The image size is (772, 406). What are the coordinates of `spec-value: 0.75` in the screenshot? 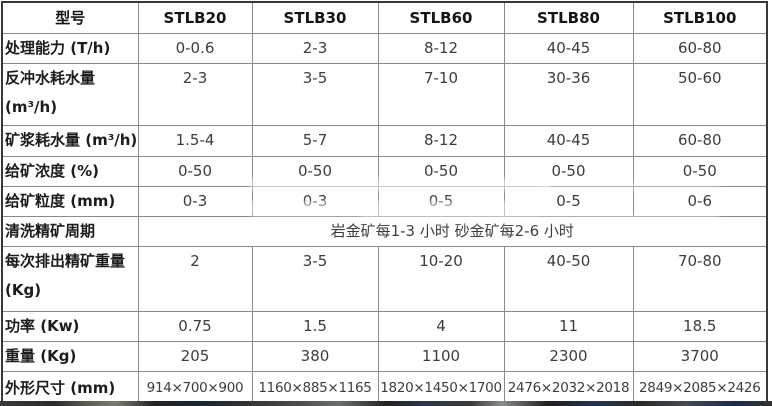 It's located at (195, 326).